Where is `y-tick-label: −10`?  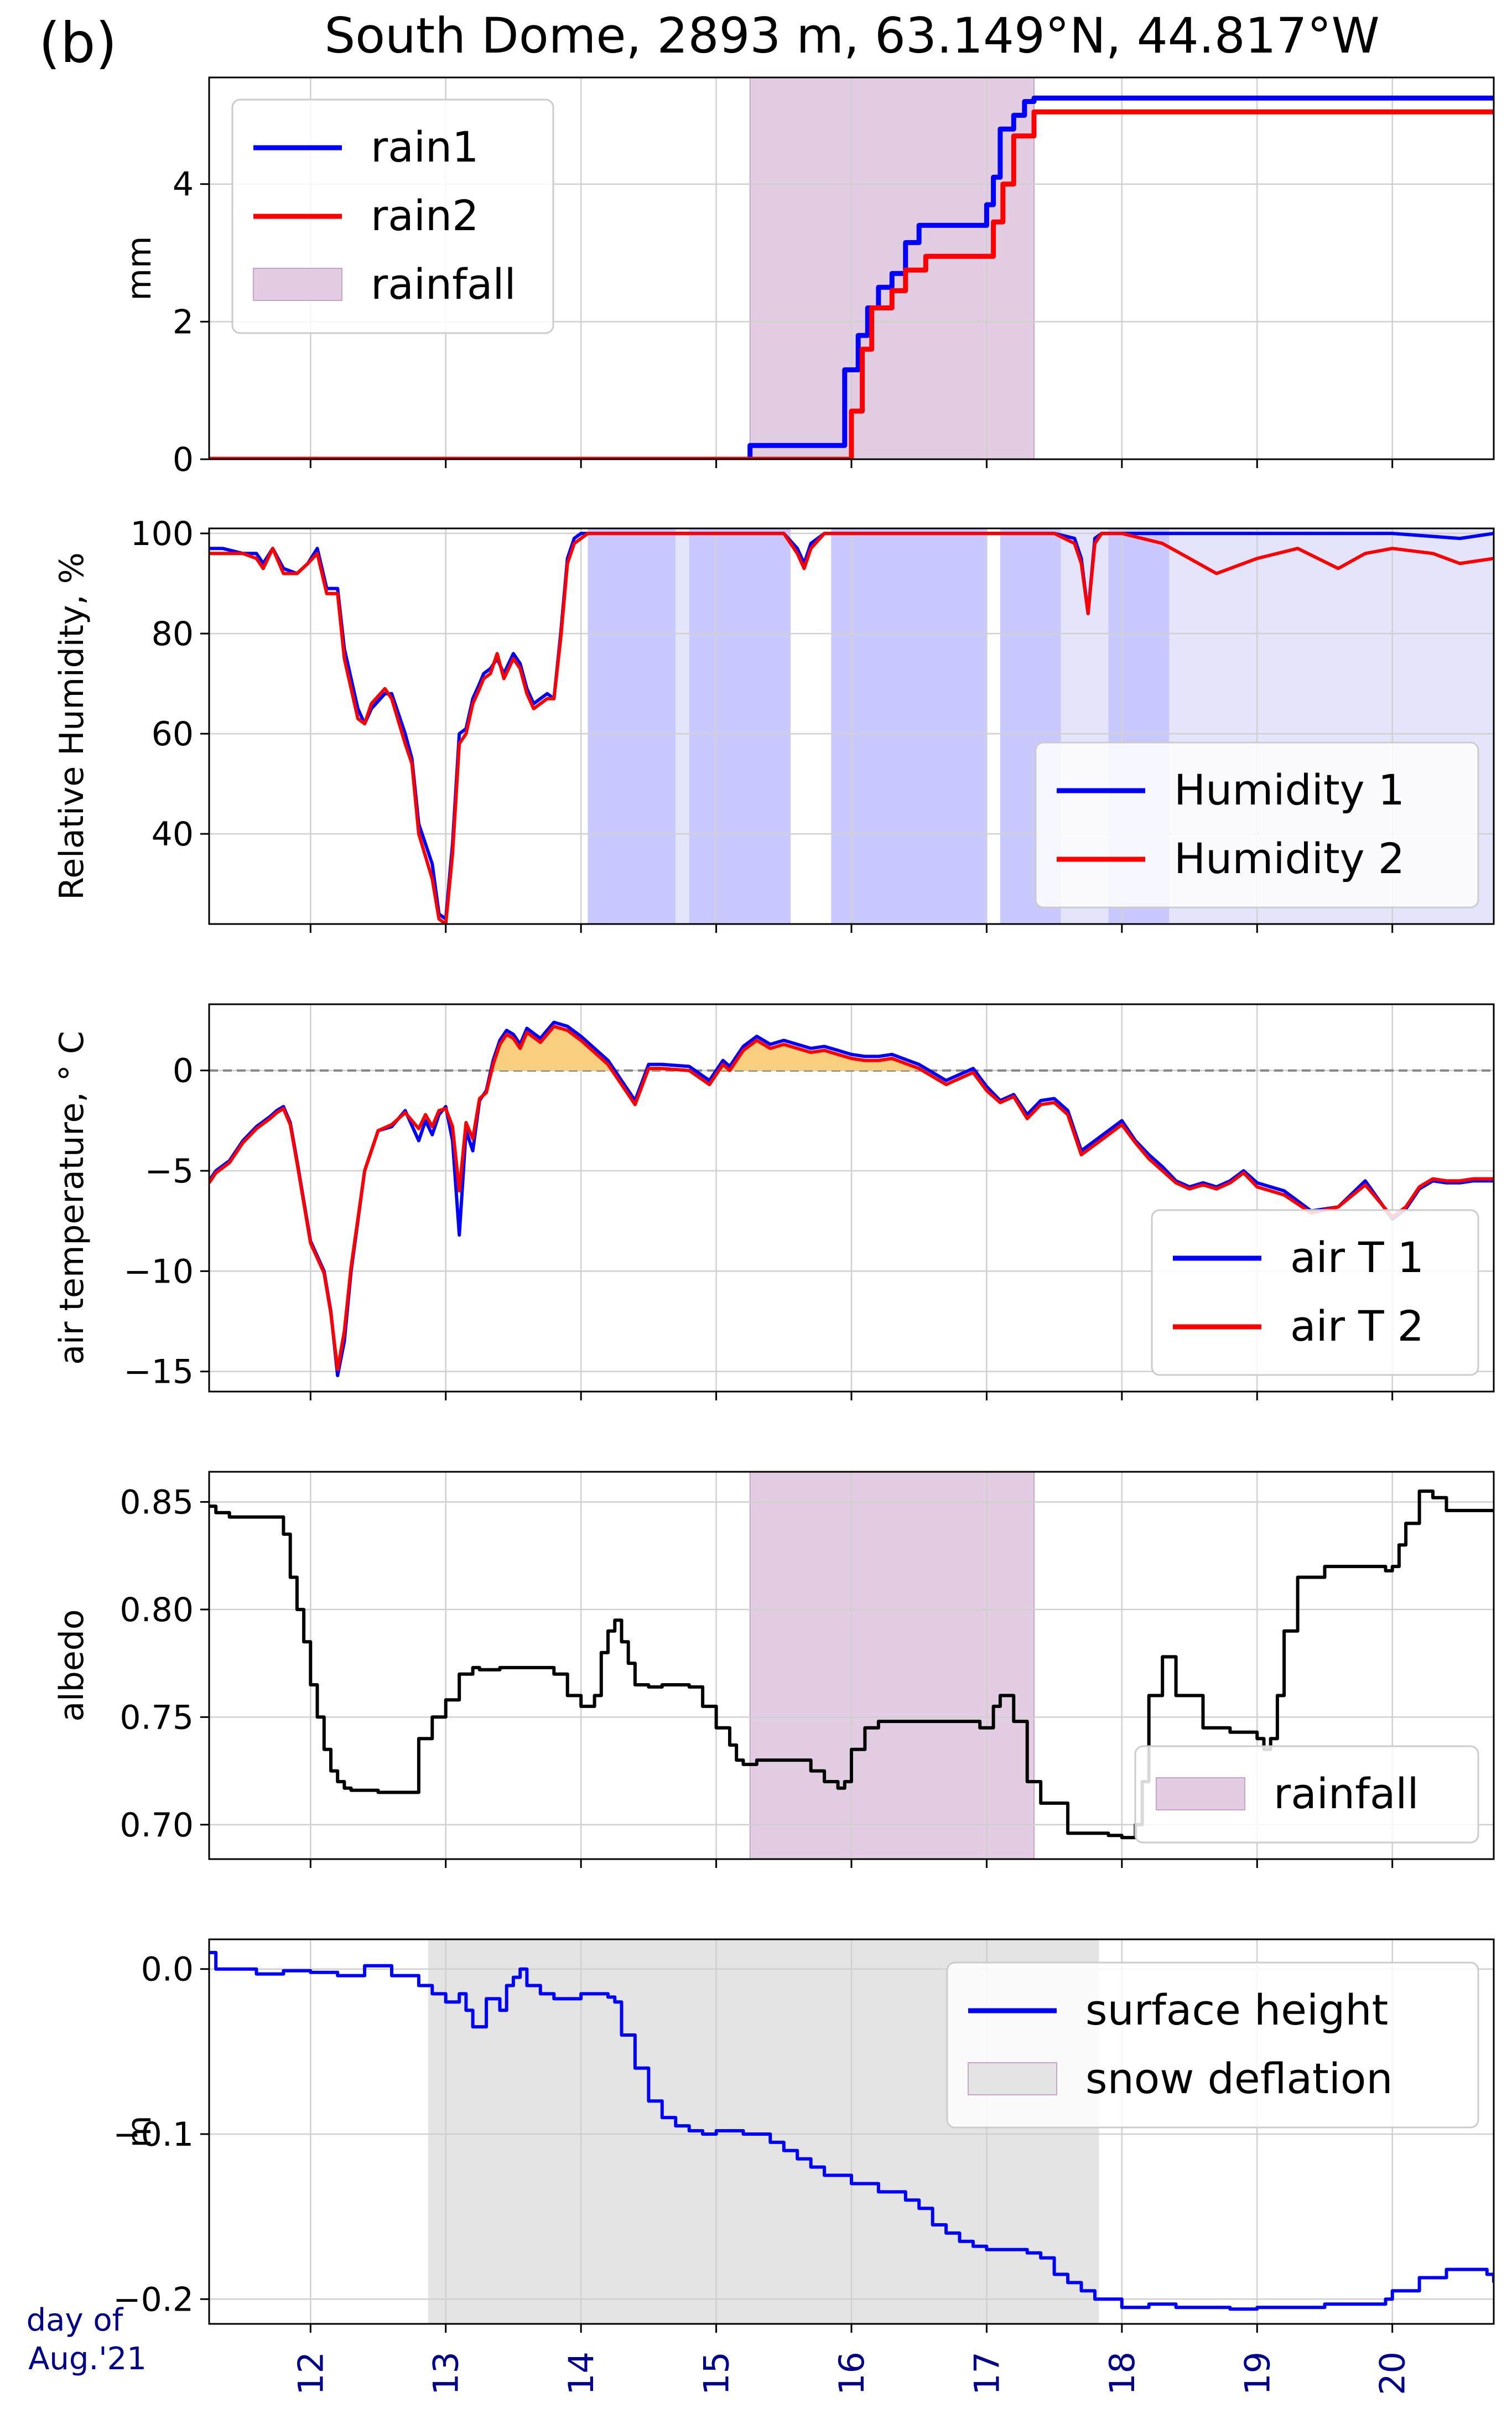
y-tick-label: −10 is located at coordinates (159, 1271).